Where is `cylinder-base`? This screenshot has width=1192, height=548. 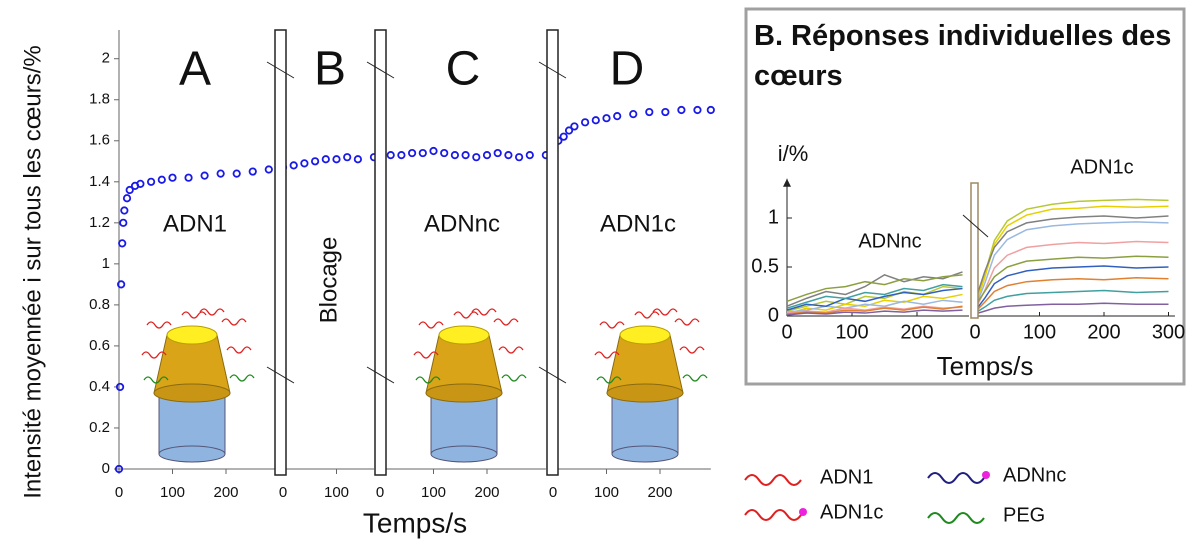 cylinder-base is located at coordinates (192, 454).